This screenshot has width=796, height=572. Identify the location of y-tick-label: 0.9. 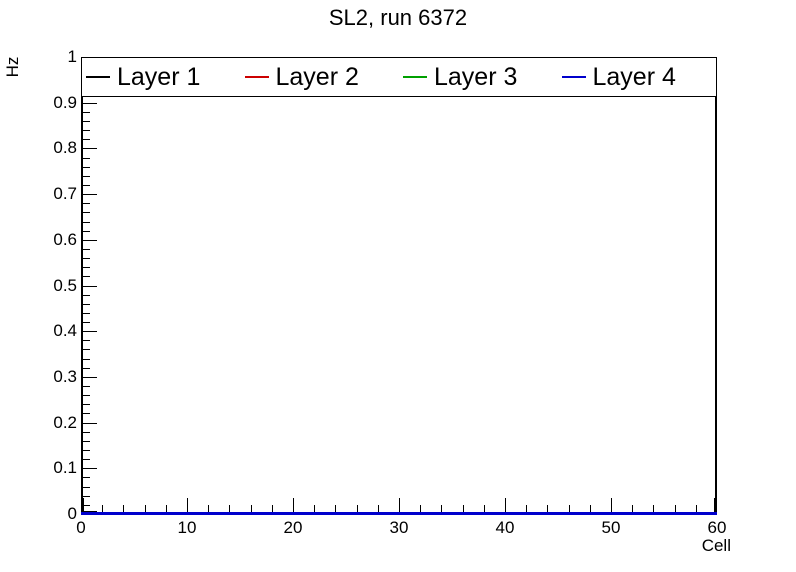
(65, 102).